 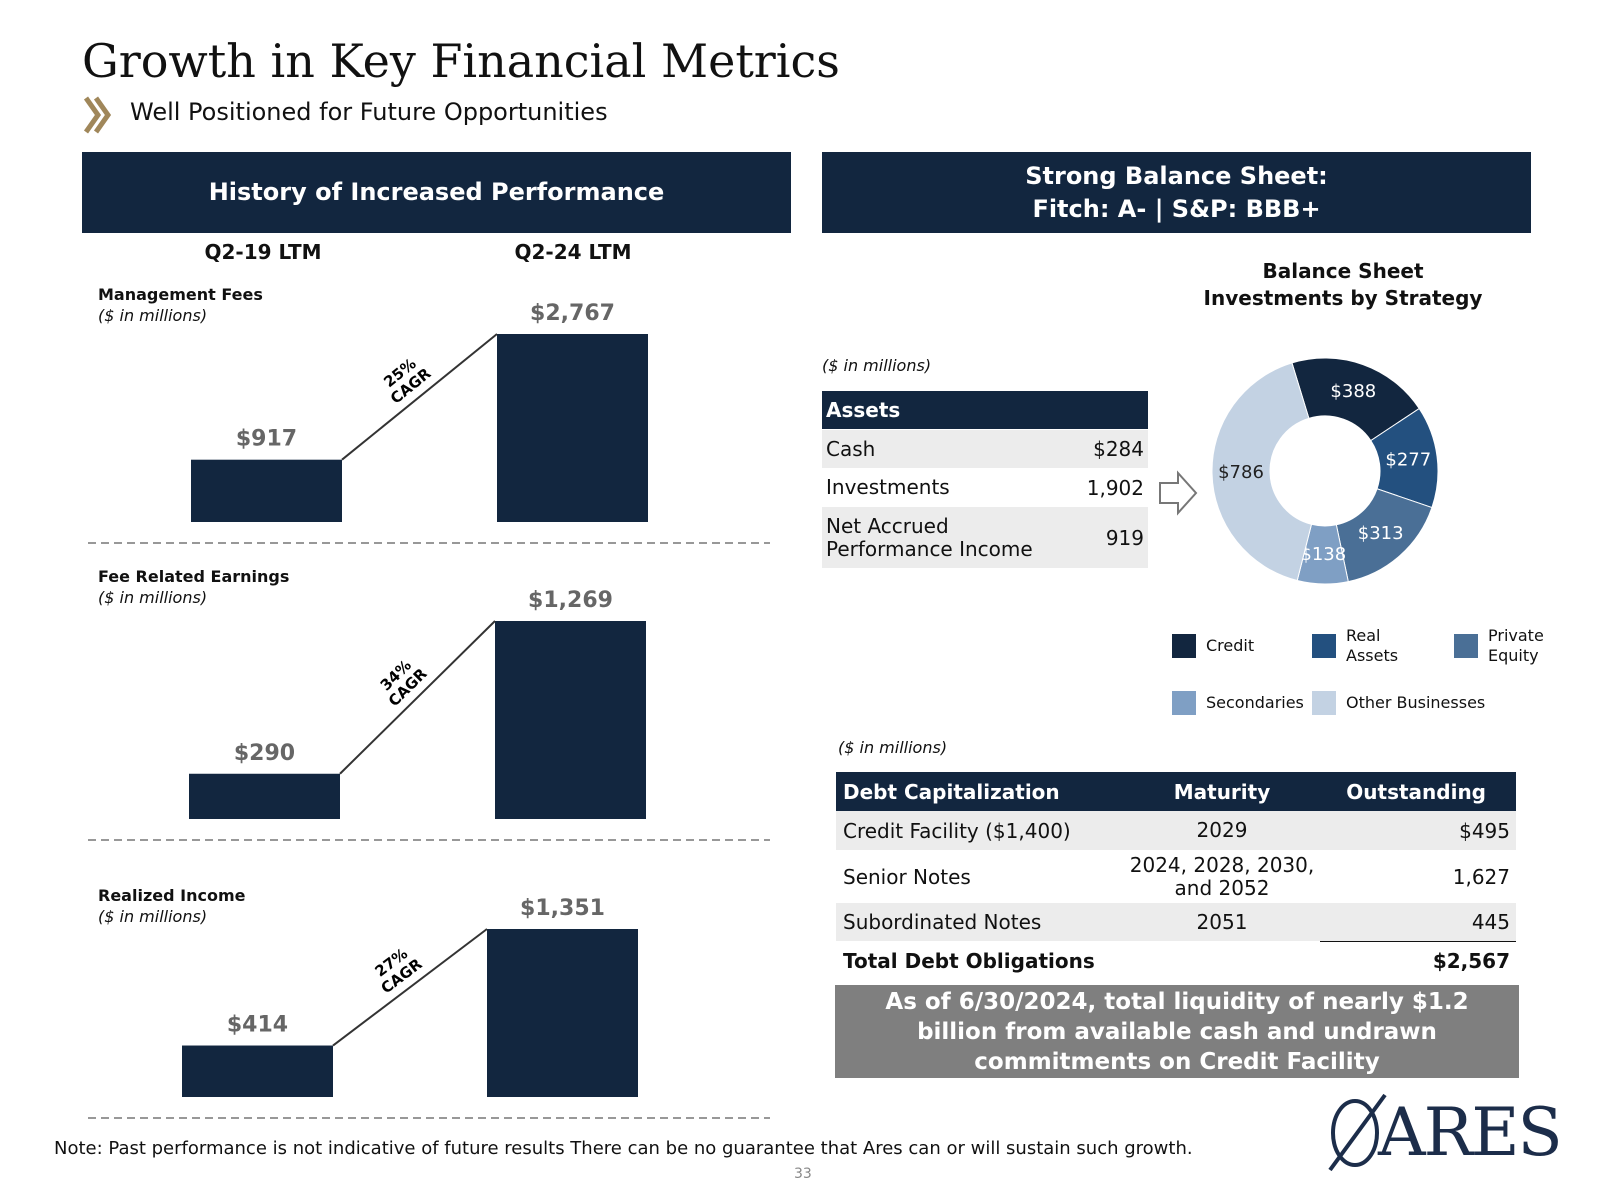 What do you see at coordinates (1343, 284) in the screenshot?
I see `donut-title: Balance Sheet Investments by Strategy` at bounding box center [1343, 284].